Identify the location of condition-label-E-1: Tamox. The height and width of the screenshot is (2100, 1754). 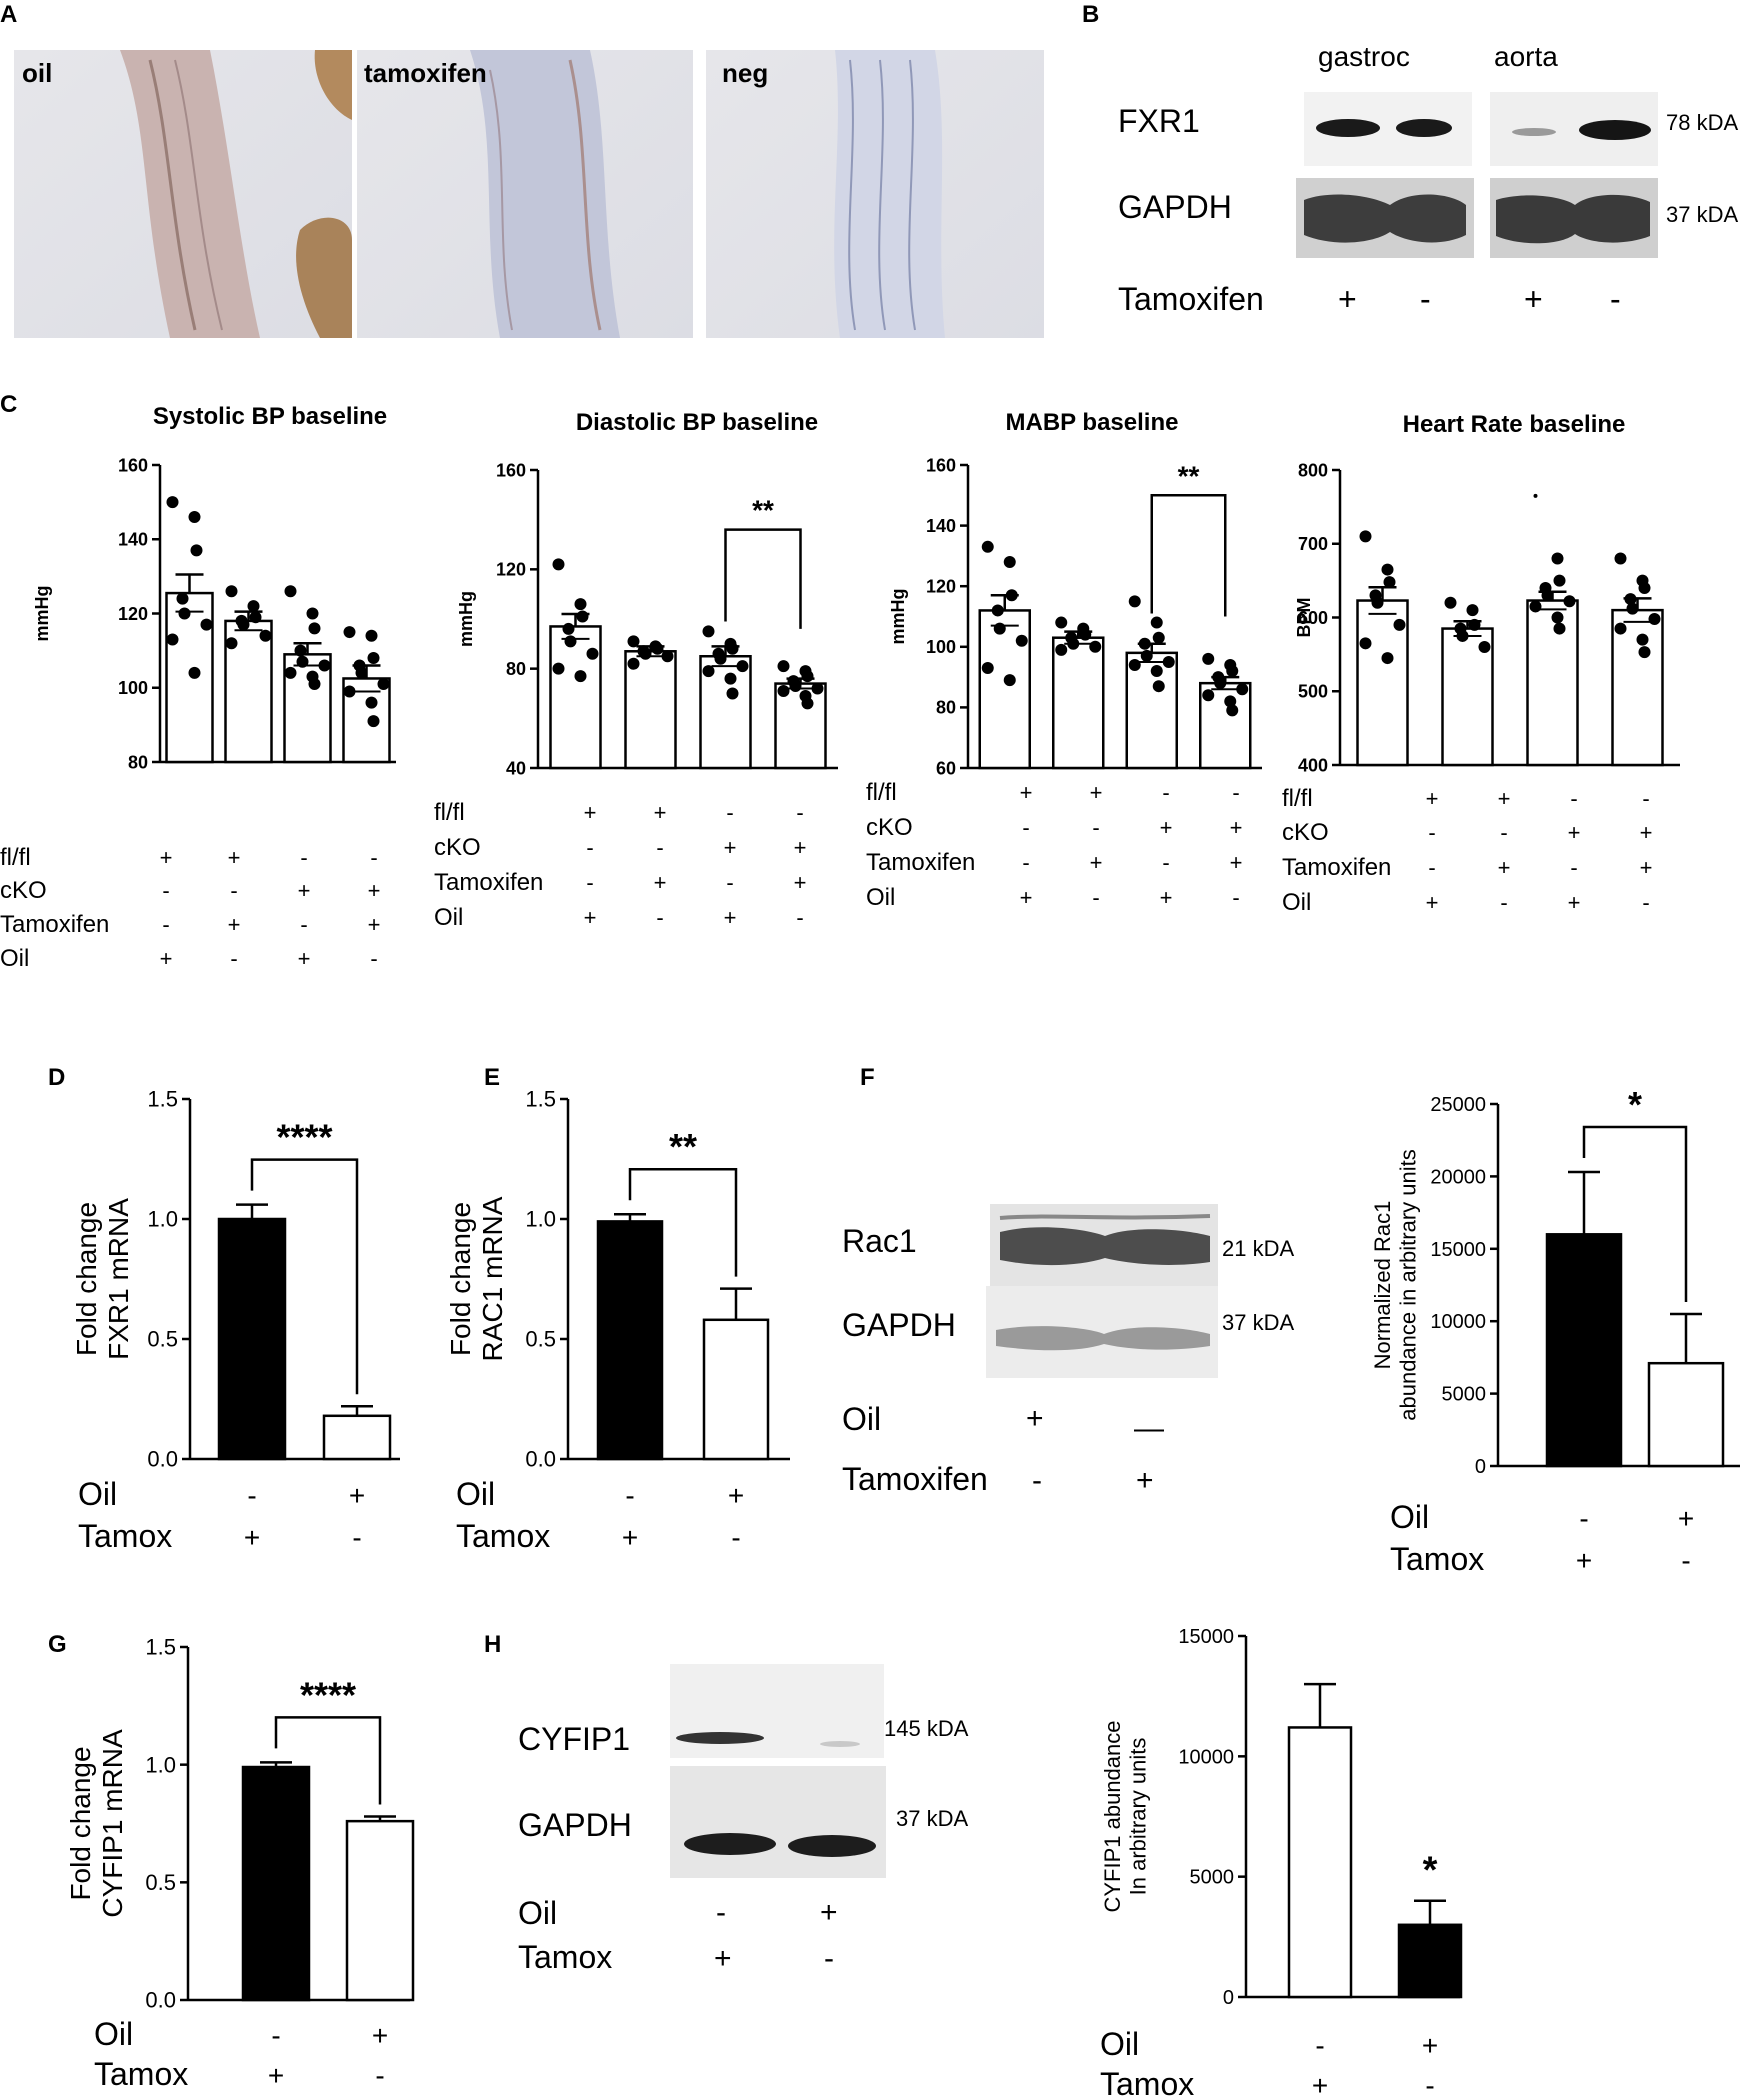
(503, 1536).